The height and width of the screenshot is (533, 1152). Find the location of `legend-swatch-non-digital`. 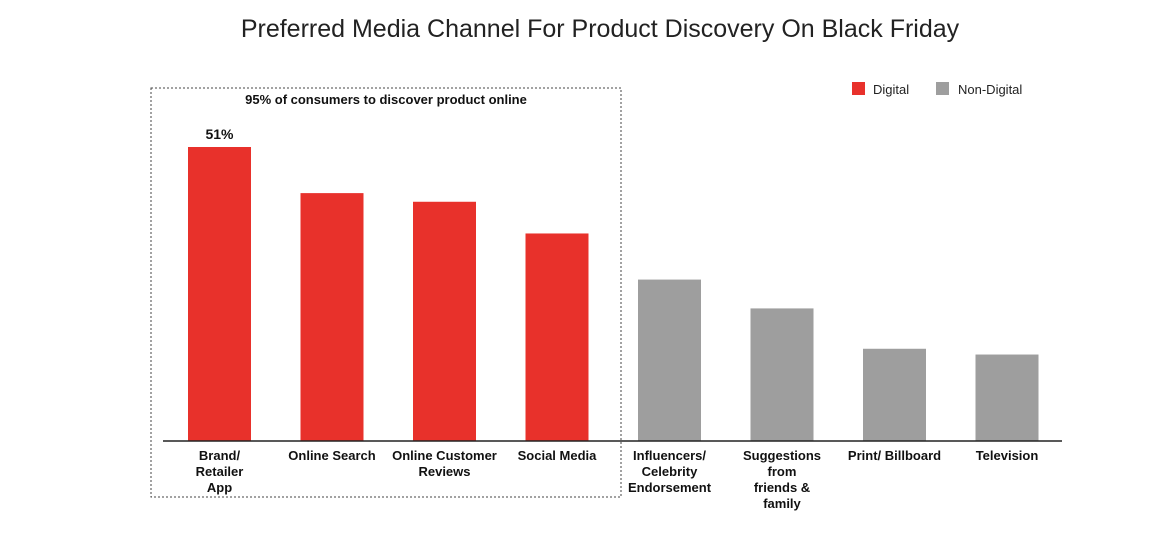

legend-swatch-non-digital is located at coordinates (942, 88).